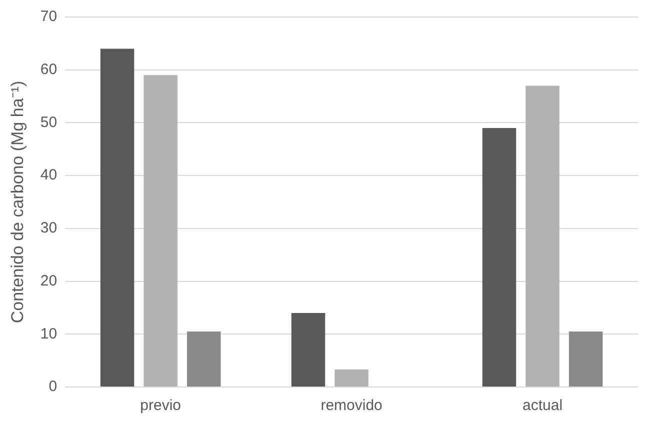  What do you see at coordinates (17, 202) in the screenshot?
I see `y-axis-title: Contenido de carbono (Mg ha⁻¹)` at bounding box center [17, 202].